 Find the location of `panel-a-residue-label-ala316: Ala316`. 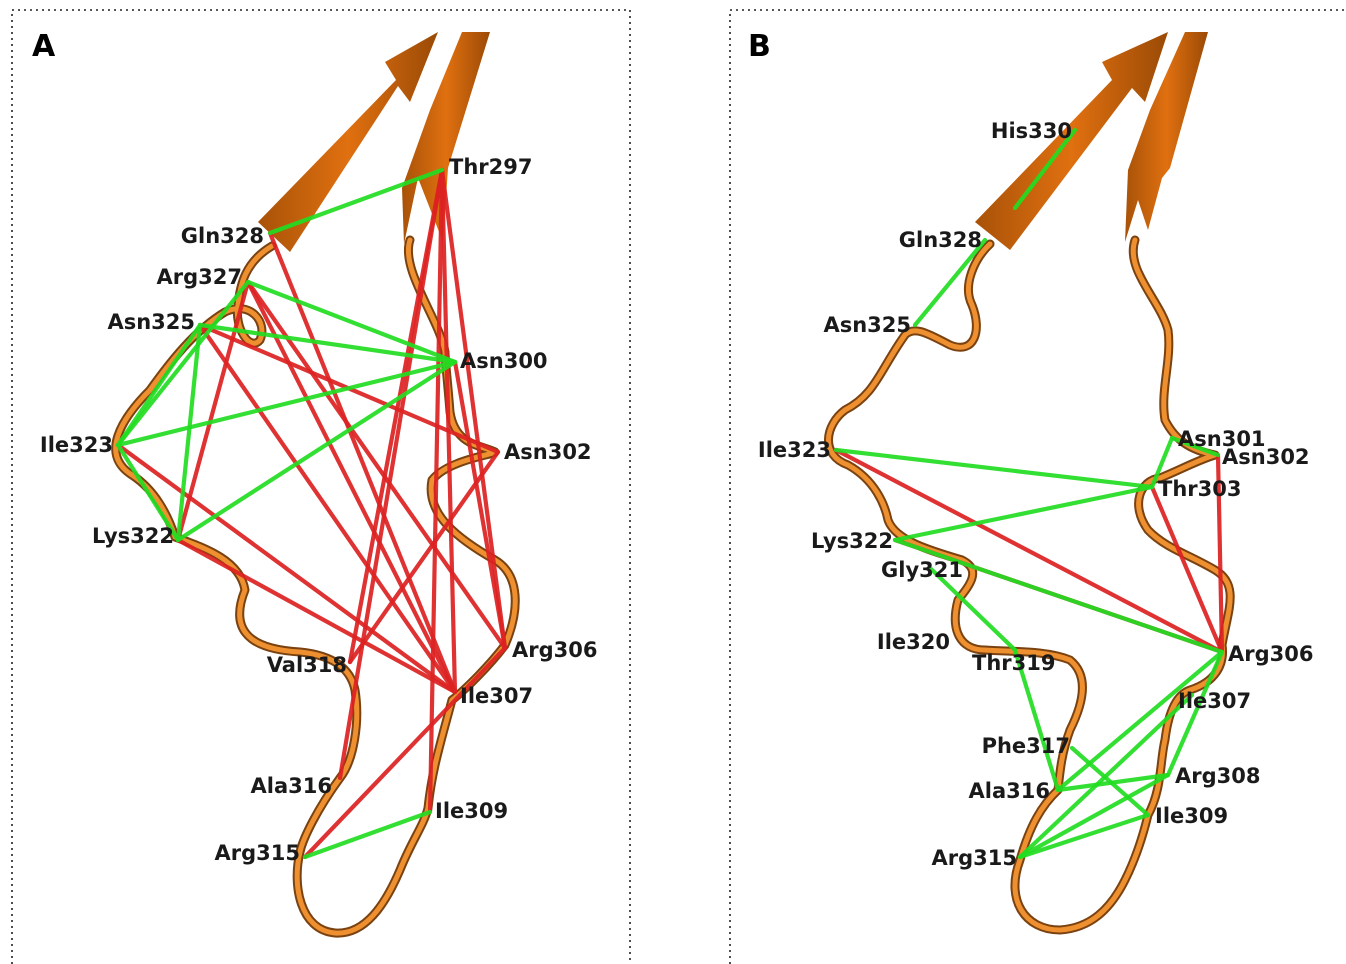

panel-a-residue-label-ala316: Ala316 is located at coordinates (291, 786).